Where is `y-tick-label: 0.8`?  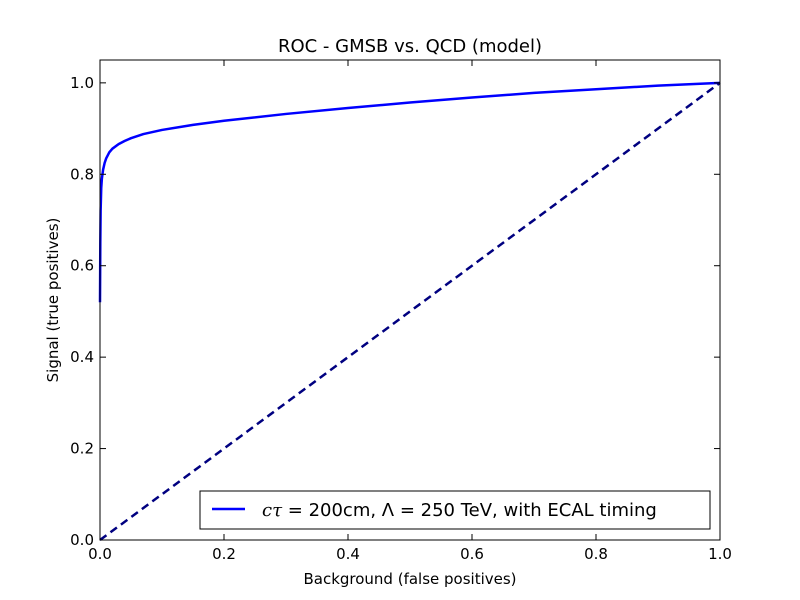
y-tick-label: 0.8 is located at coordinates (82, 174).